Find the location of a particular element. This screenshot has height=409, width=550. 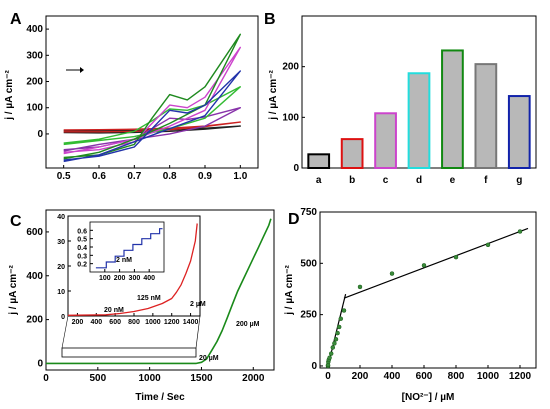

panel-d-ytick-label: 0 is located at coordinates (314, 366).